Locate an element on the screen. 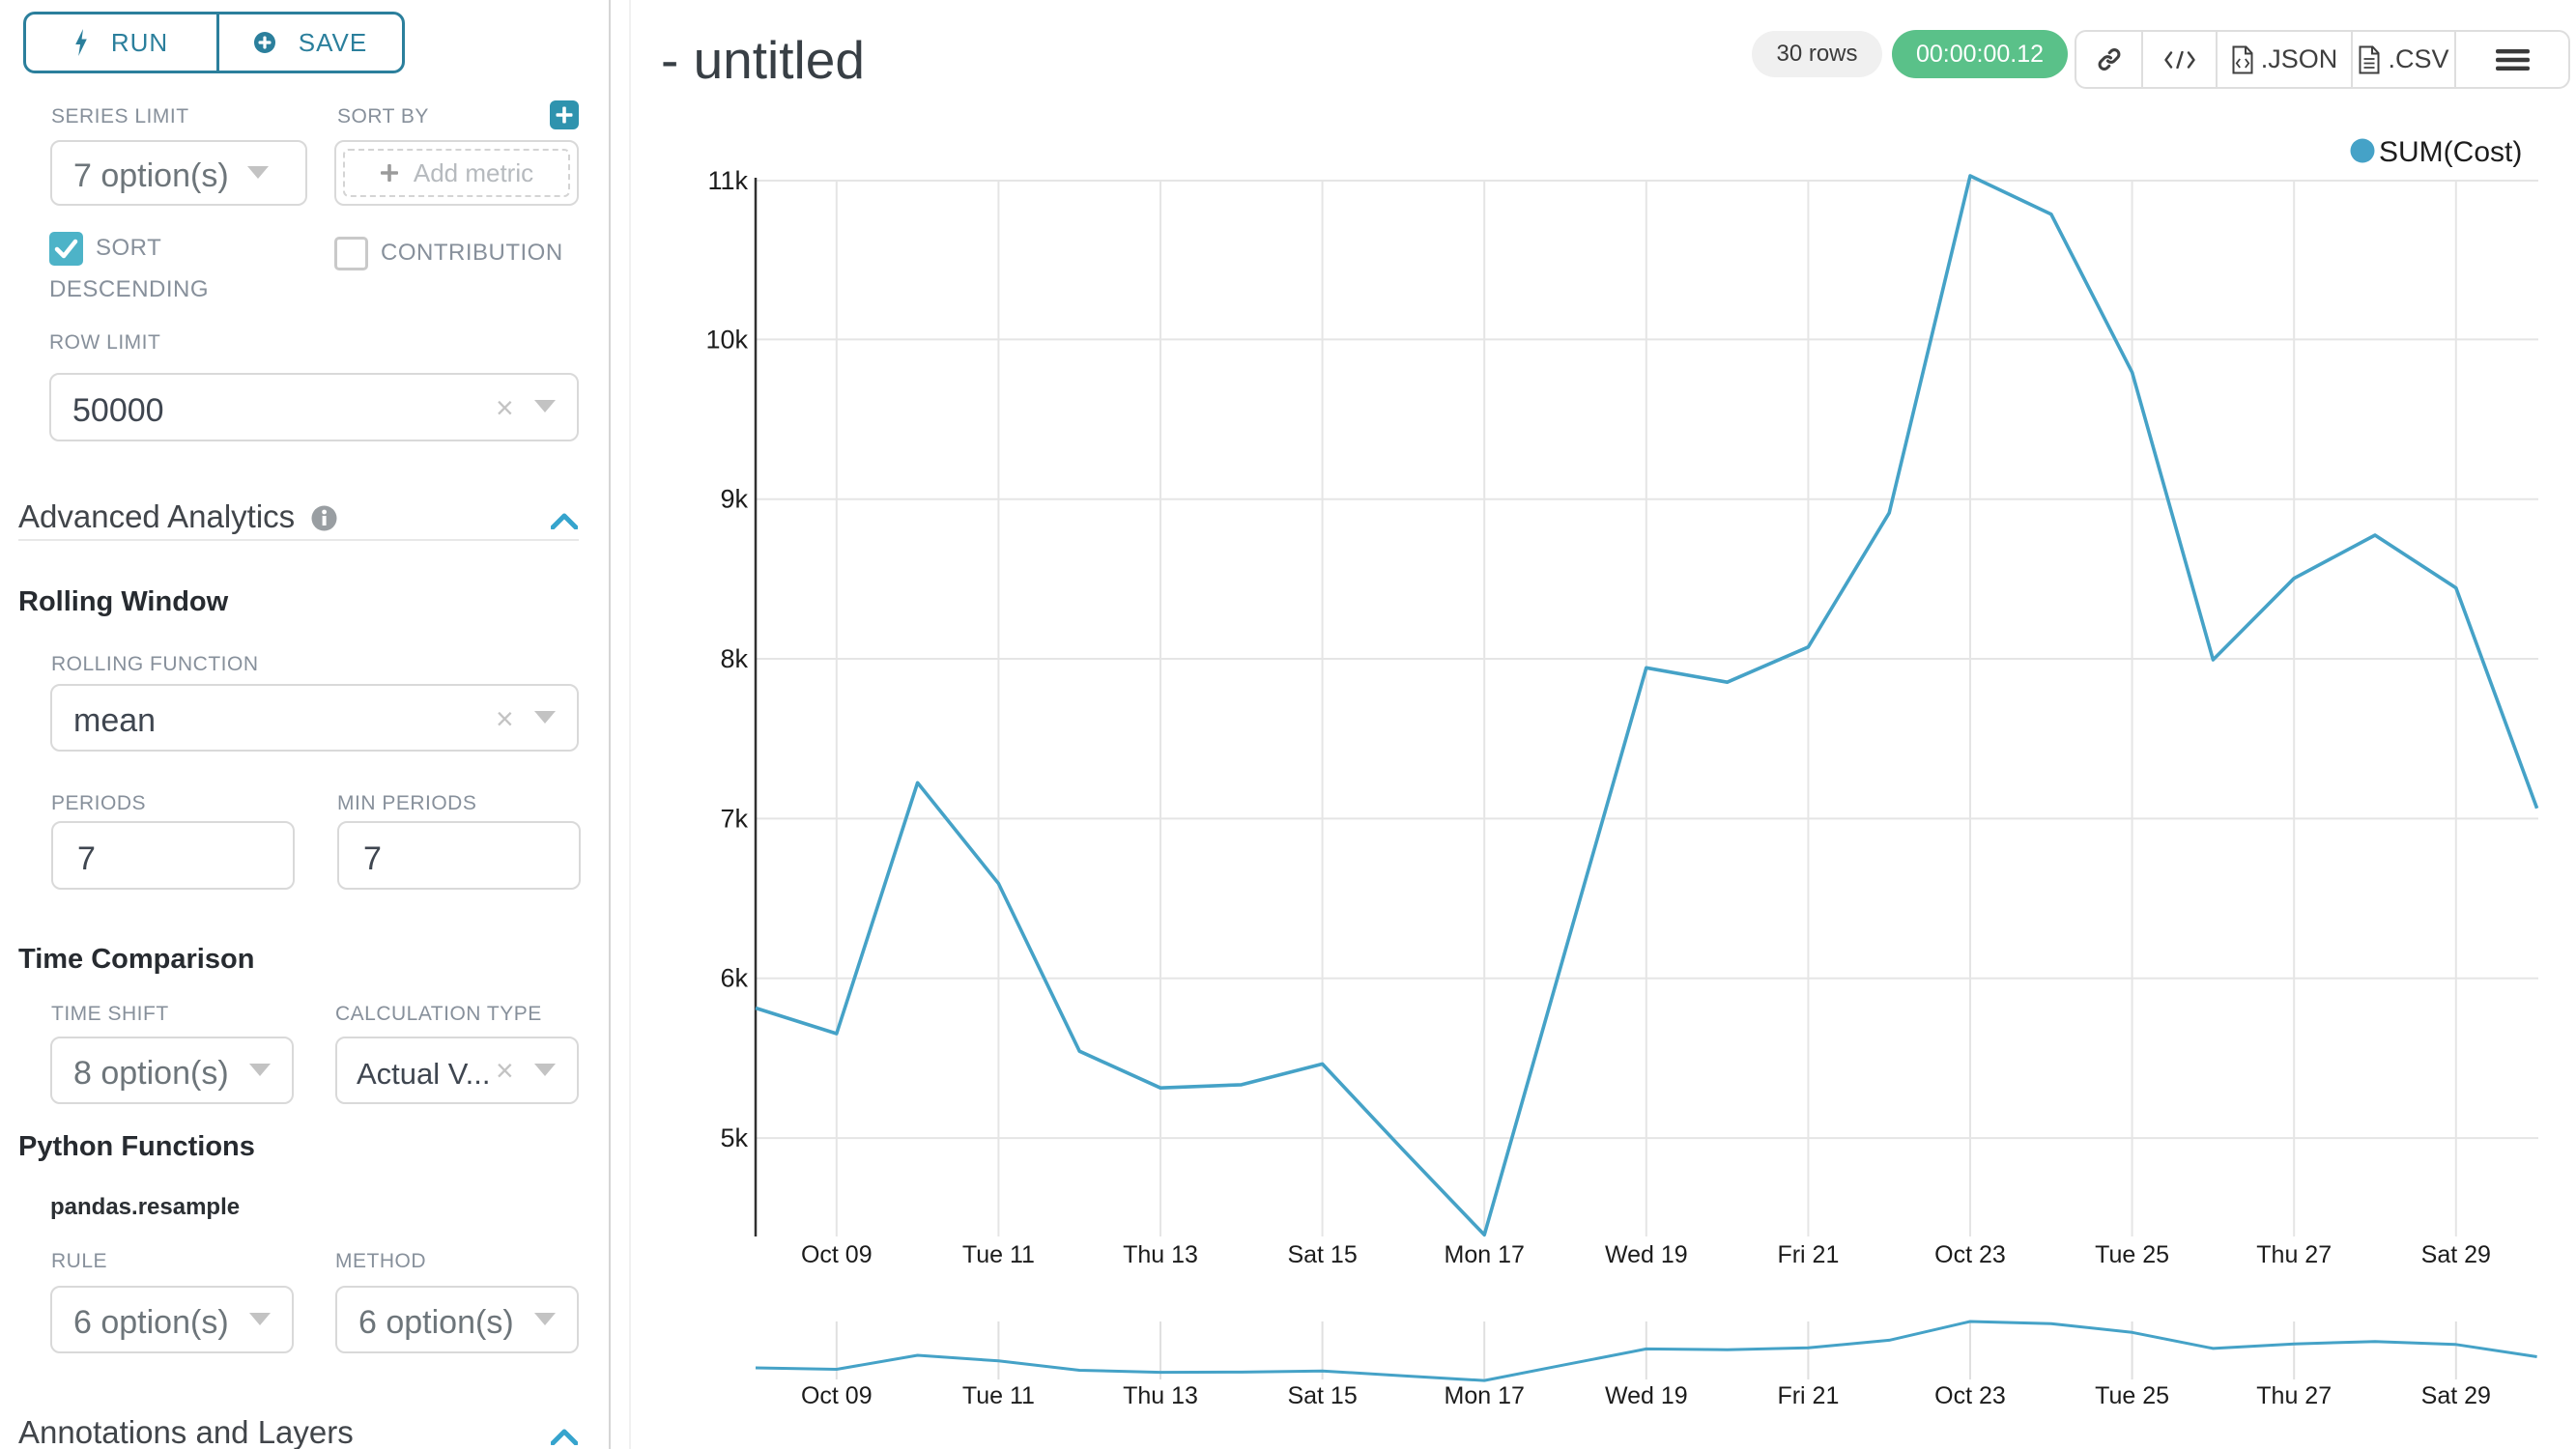 This screenshot has height=1449, width=2576. svg-text: 9k is located at coordinates (734, 499).